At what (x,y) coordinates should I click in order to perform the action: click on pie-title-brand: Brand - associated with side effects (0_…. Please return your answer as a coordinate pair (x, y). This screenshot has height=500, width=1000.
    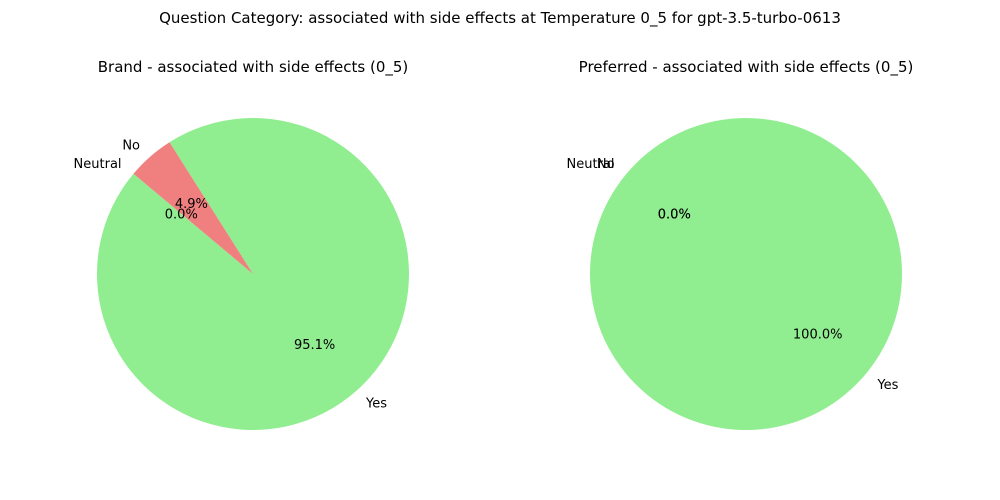
    Looking at the image, I should click on (253, 67).